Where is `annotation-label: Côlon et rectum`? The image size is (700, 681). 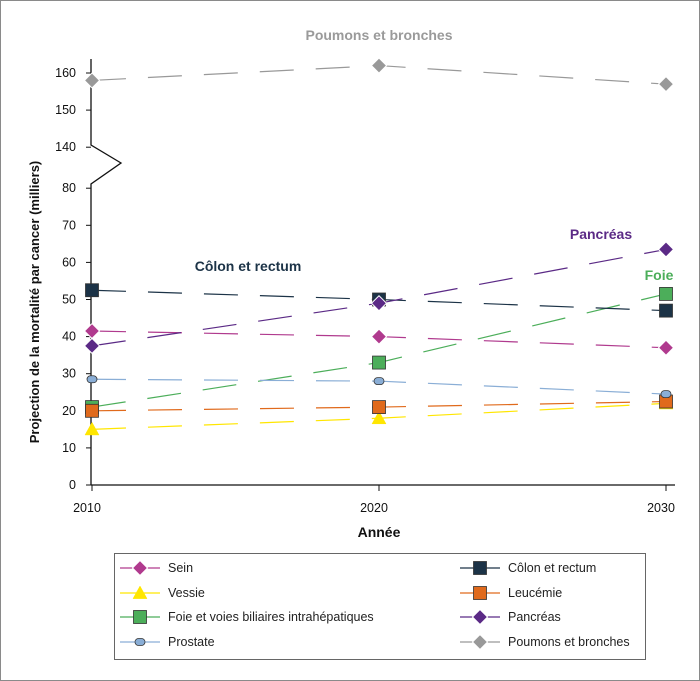
annotation-label: Côlon et rectum is located at coordinates (248, 266).